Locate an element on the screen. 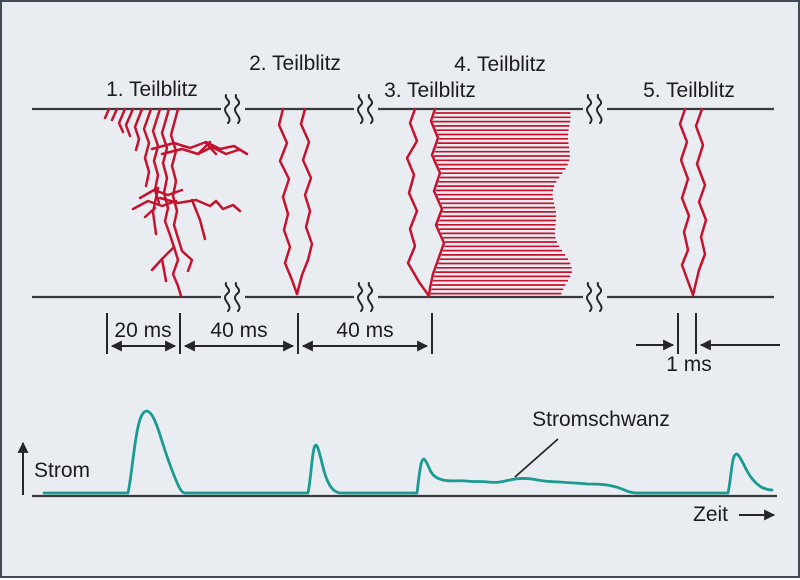  stroke-1-label: 1. Teilblitz is located at coordinates (152, 89).